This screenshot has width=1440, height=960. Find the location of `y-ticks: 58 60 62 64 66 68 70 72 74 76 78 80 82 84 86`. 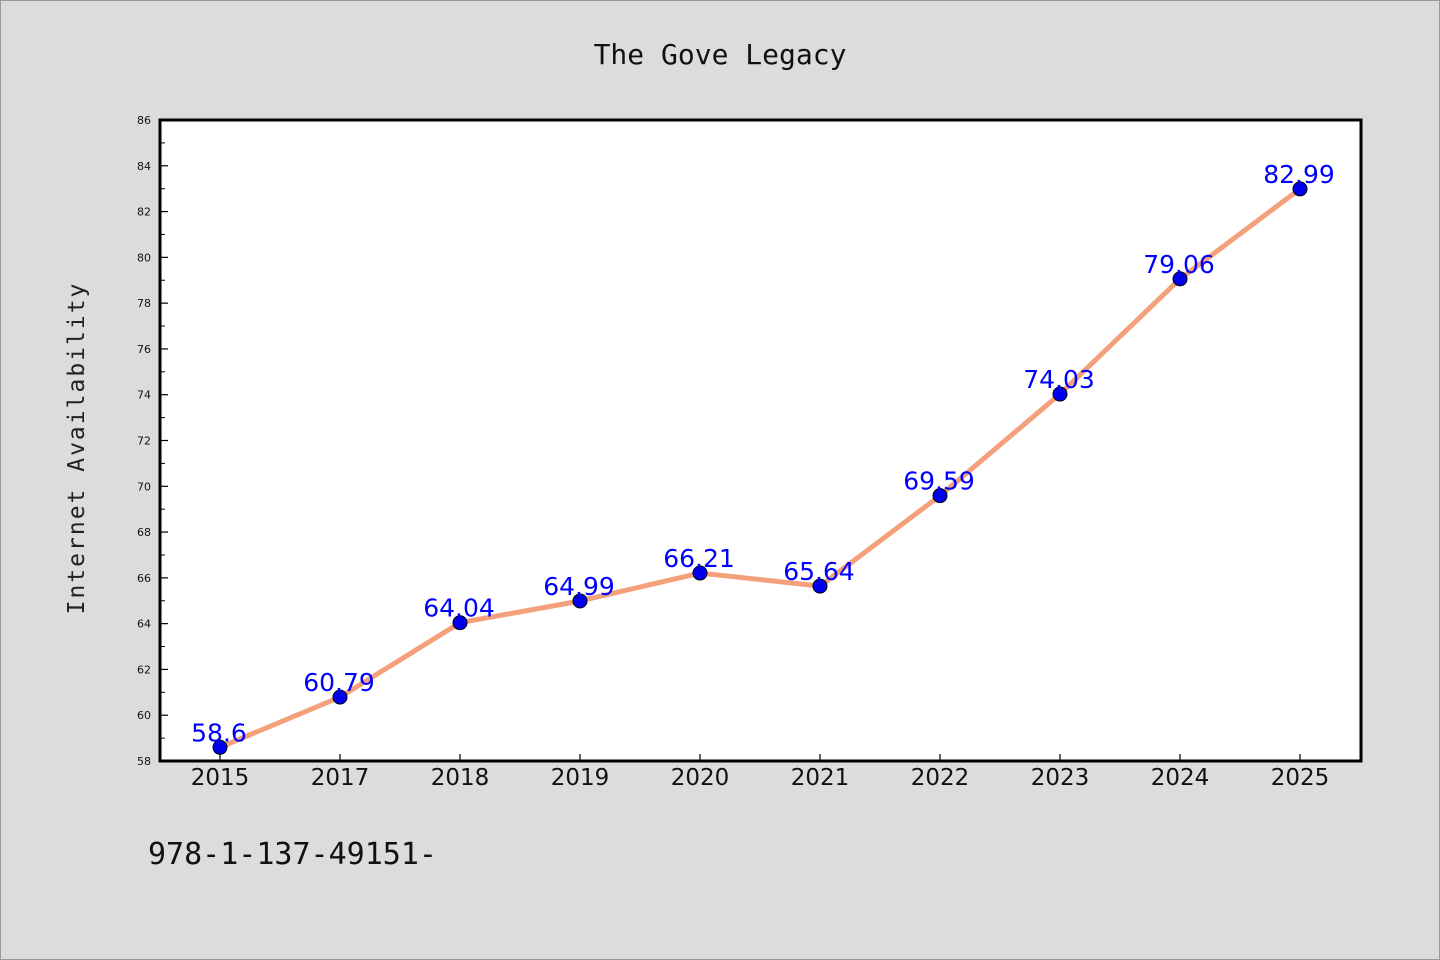

y-ticks: 58 60 62 64 66 68 70 72 74 76 78 80 82 84 86 is located at coordinates (152, 441).